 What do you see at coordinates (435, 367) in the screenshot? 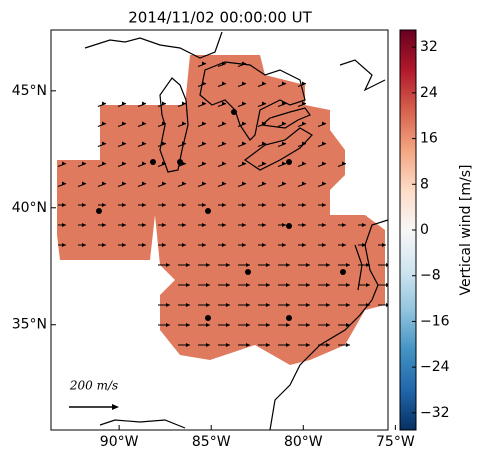
I see `colorbar-tick-label: −24` at bounding box center [435, 367].